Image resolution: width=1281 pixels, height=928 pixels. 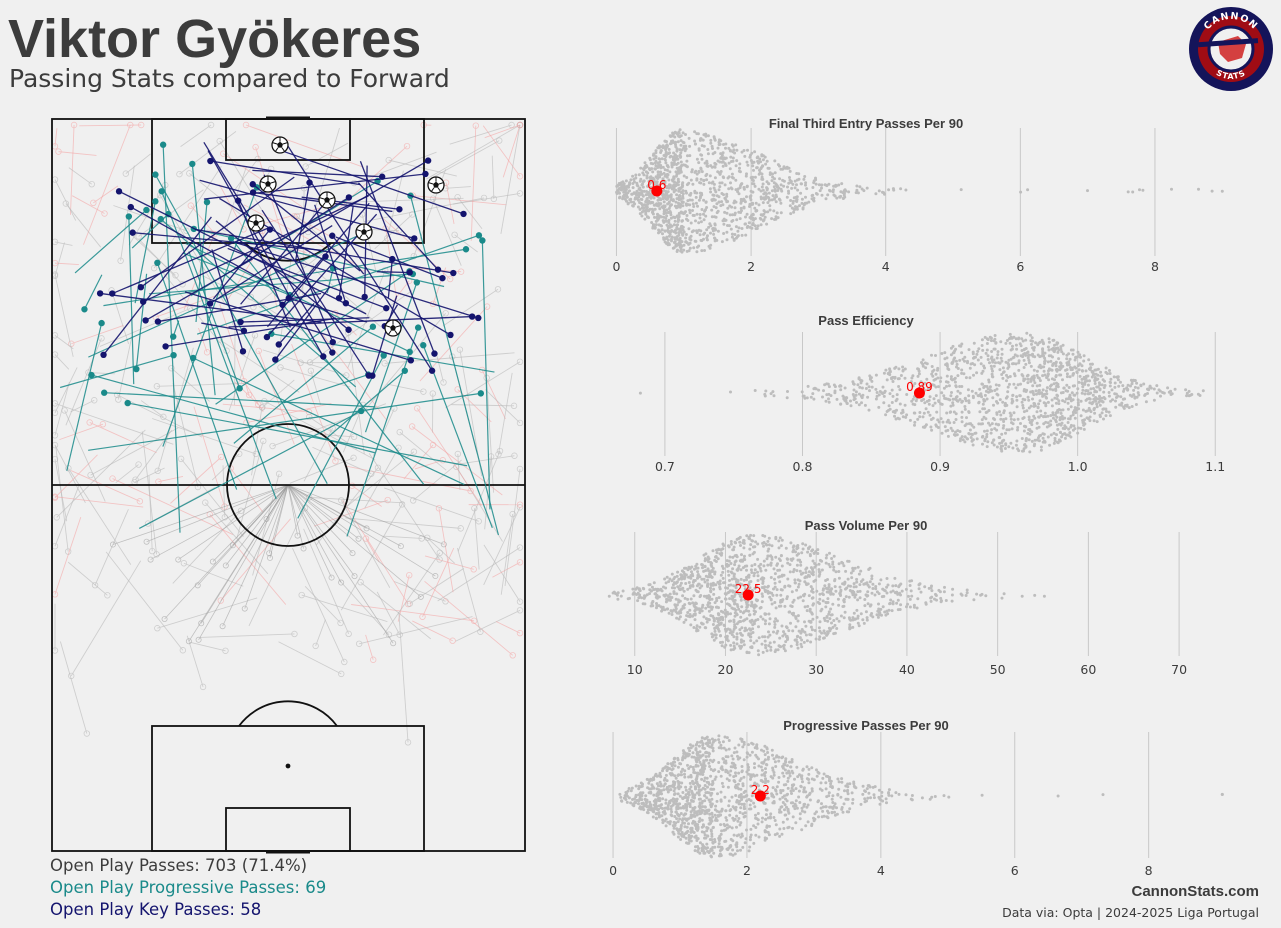 I want to click on tick-label: 20, so click(x=726, y=669).